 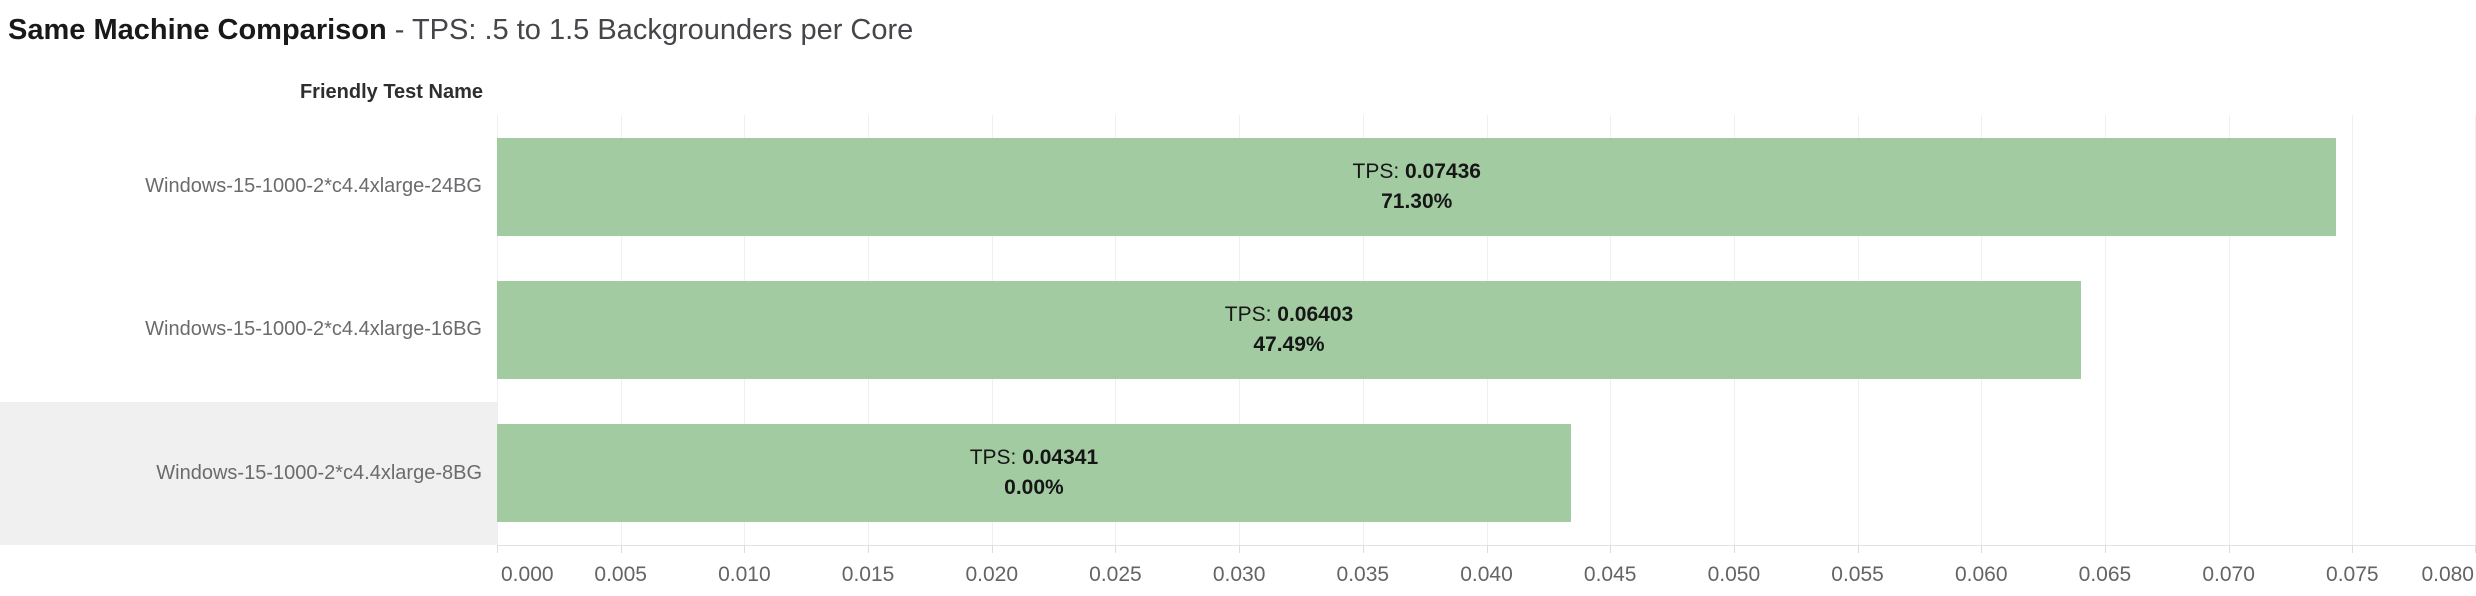 I want to click on x-axis-tick-label: 0.010, so click(x=744, y=574).